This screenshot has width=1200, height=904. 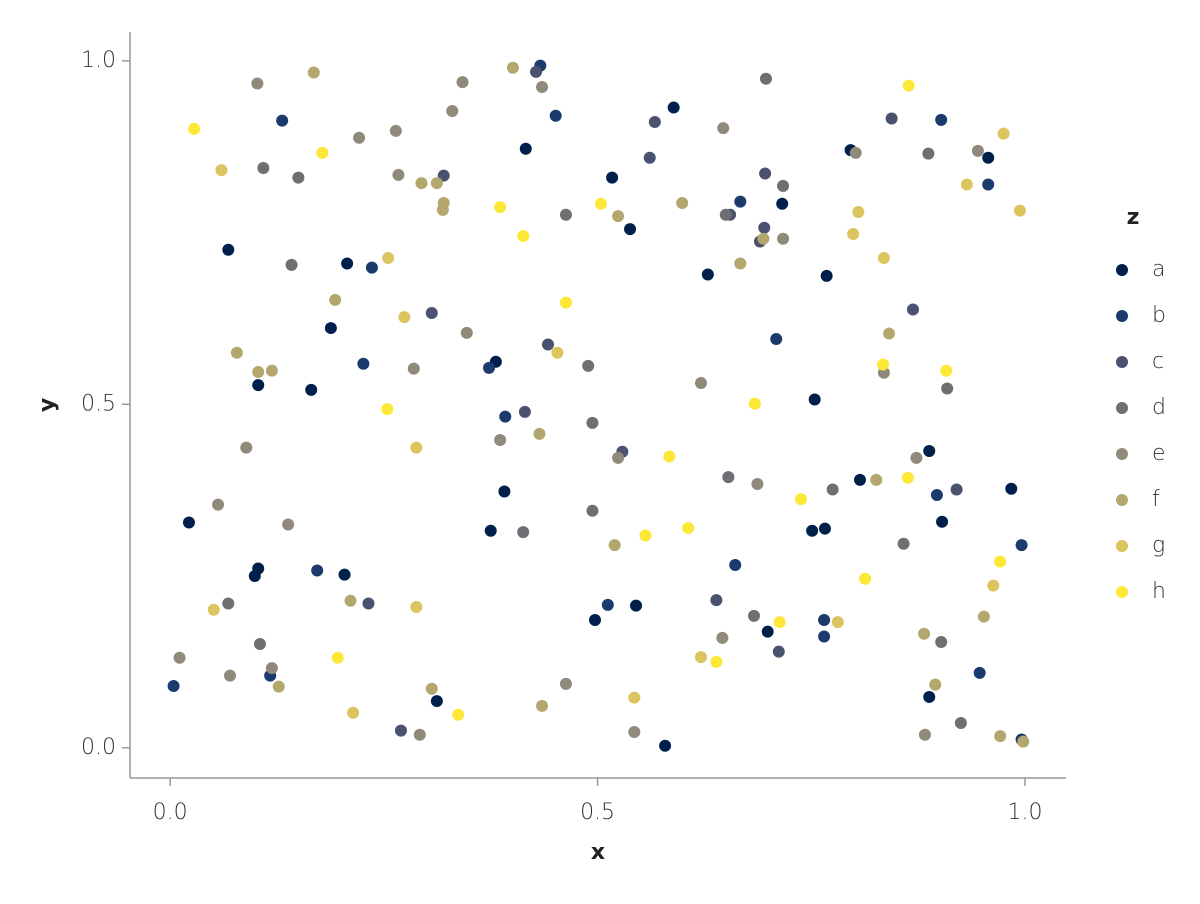 What do you see at coordinates (1024, 812) in the screenshot?
I see `x-tick-label: 1.0` at bounding box center [1024, 812].